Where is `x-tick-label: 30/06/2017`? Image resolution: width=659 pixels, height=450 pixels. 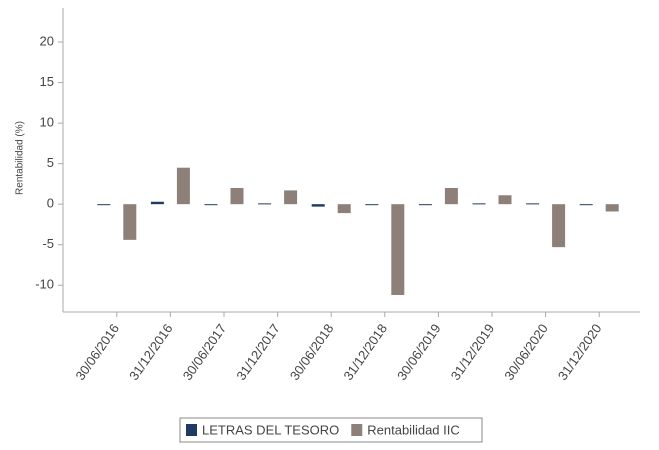 x-tick-label: 30/06/2017 is located at coordinates (205, 352).